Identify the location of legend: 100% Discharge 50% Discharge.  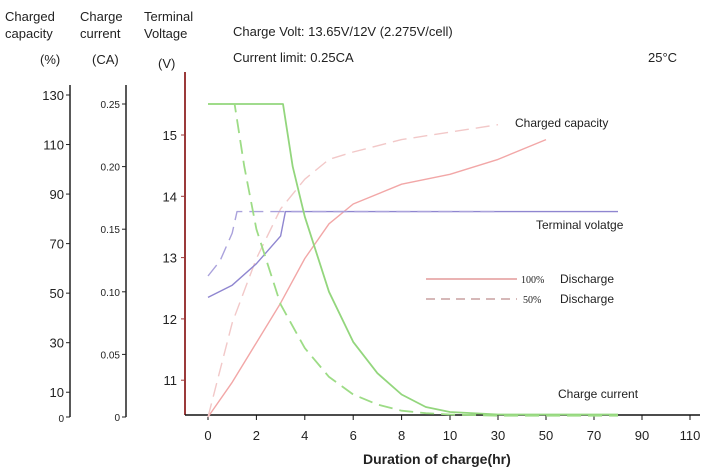
(520, 289).